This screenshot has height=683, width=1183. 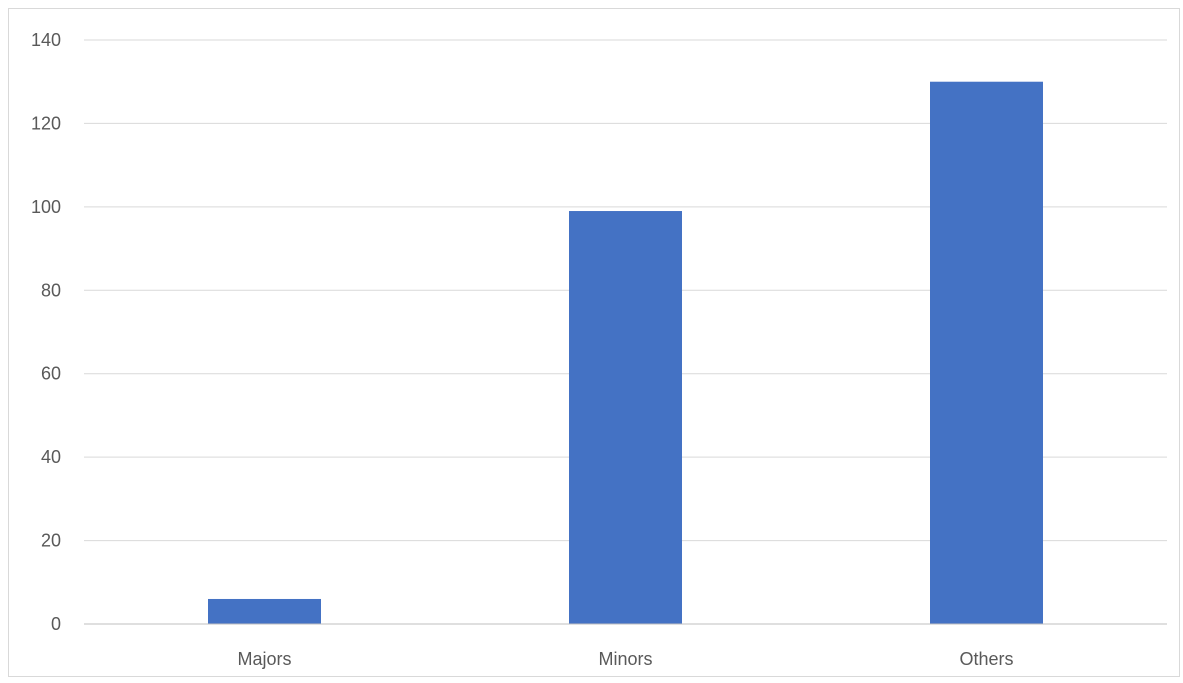 I want to click on bar-minors, so click(x=625, y=417).